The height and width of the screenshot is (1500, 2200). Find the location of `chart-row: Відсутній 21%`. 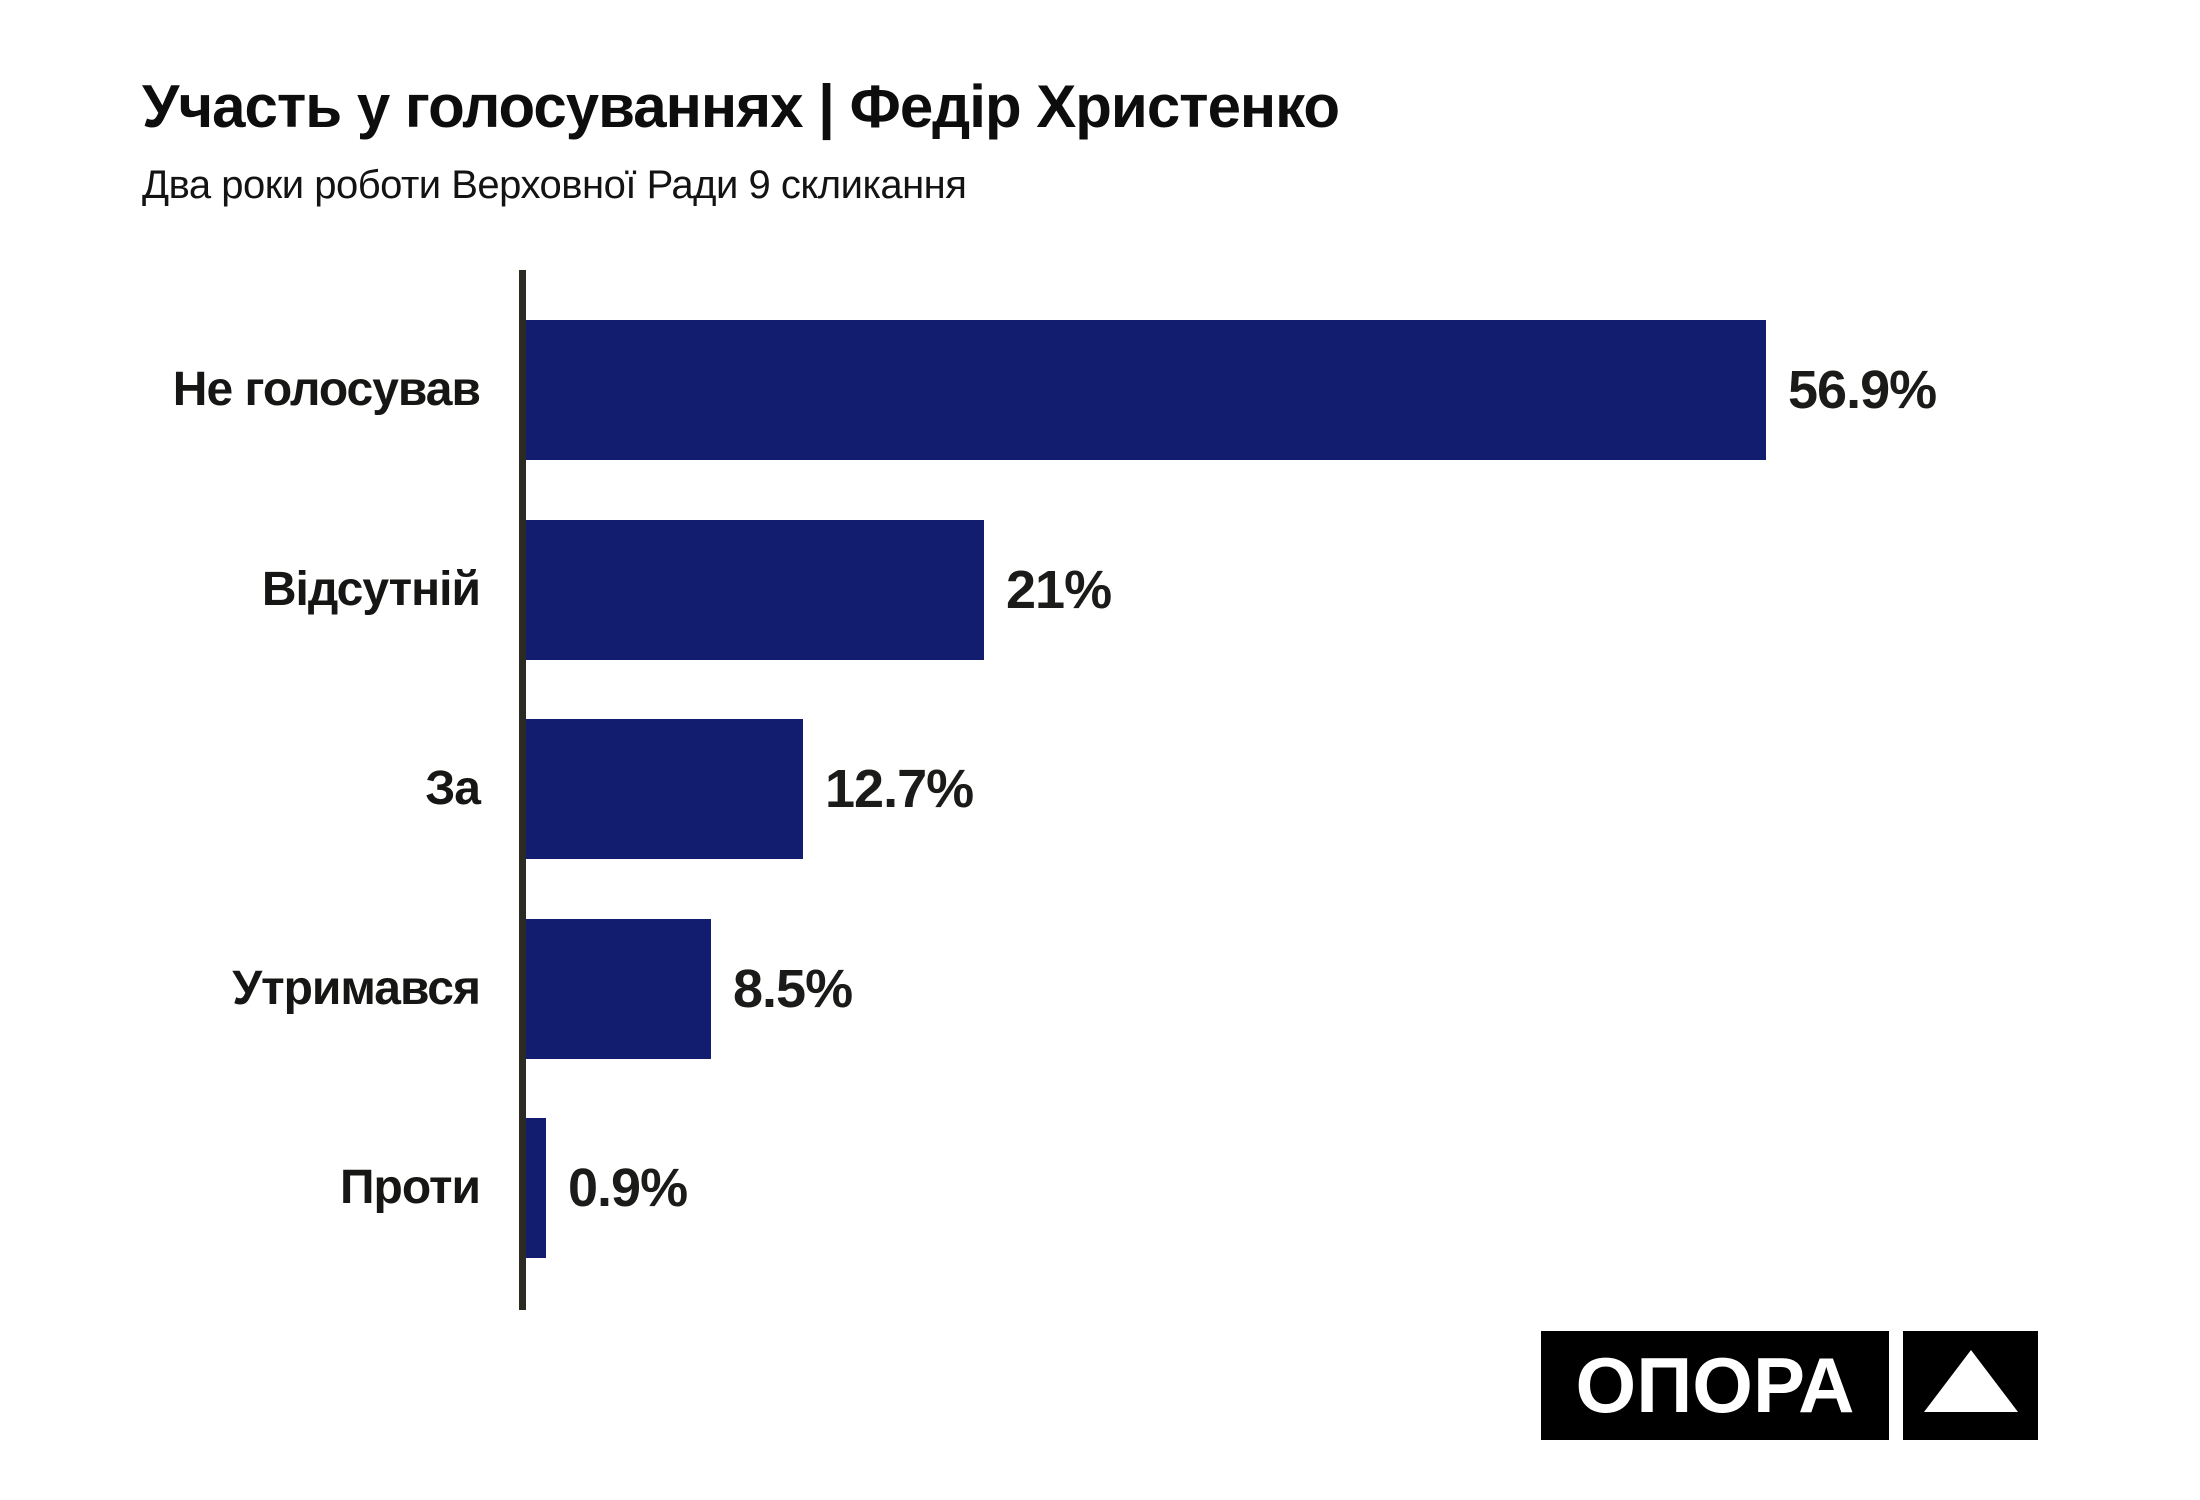

chart-row: Відсутній 21% is located at coordinates (1100, 590).